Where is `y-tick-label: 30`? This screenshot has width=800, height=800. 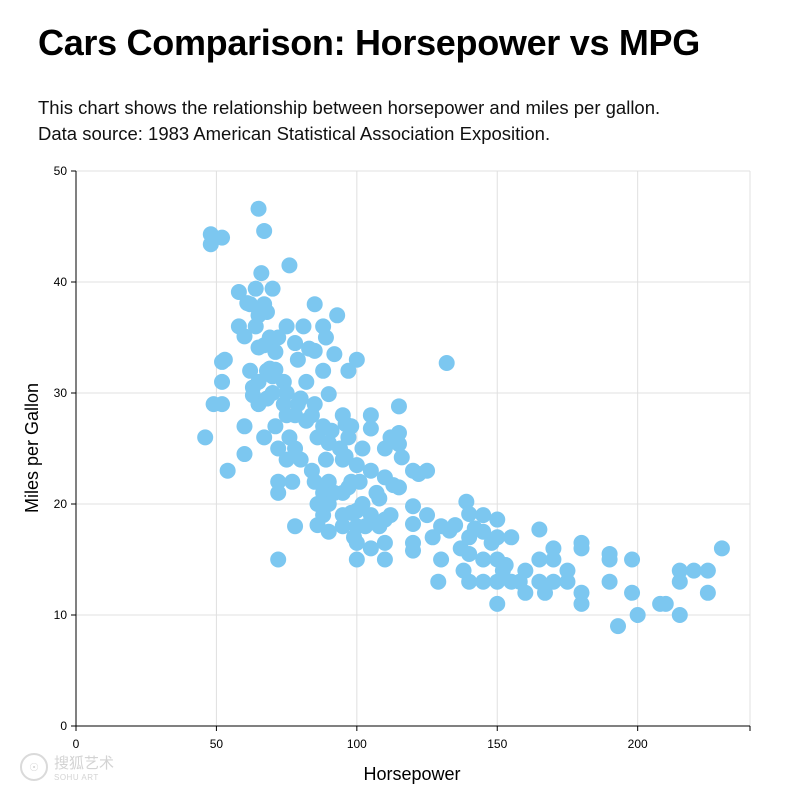
y-tick-label: 30 is located at coordinates (61, 393).